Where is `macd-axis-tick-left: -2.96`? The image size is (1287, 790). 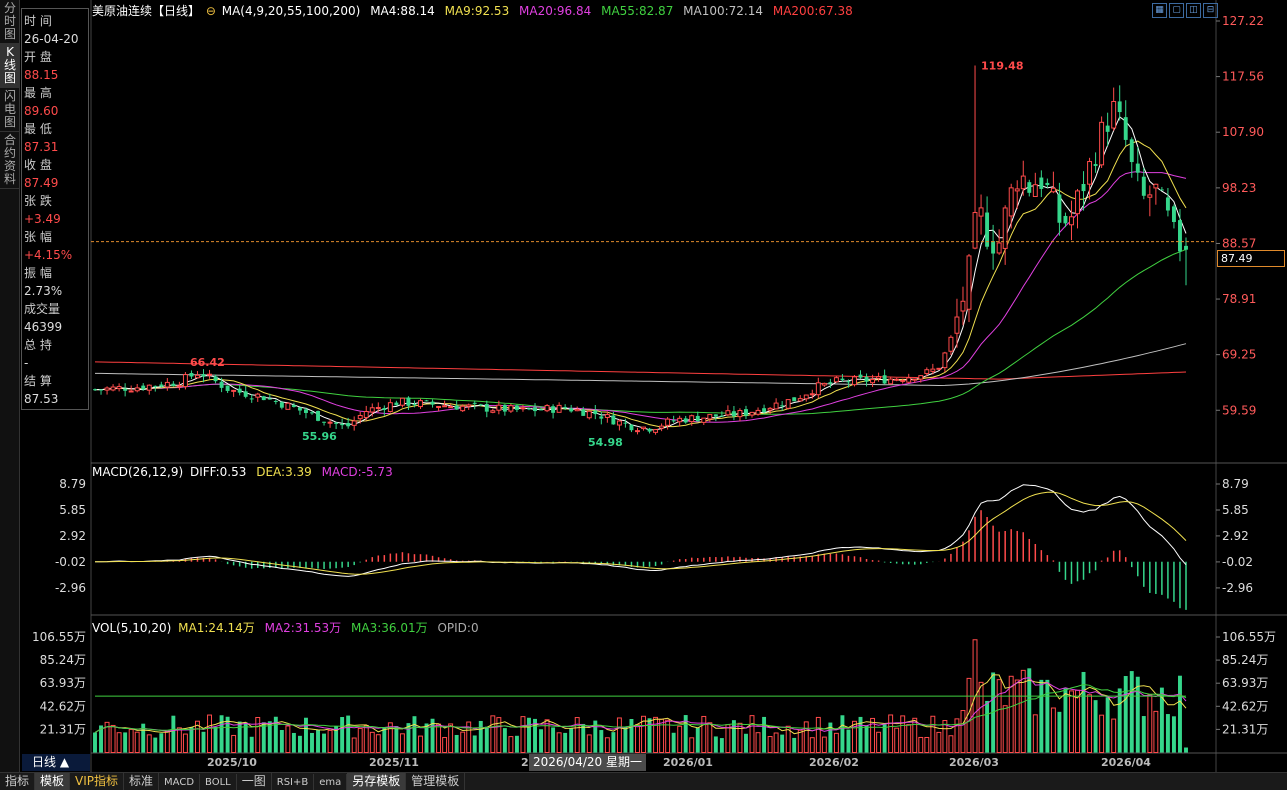 macd-axis-tick-left: -2.96 is located at coordinates (70, 588).